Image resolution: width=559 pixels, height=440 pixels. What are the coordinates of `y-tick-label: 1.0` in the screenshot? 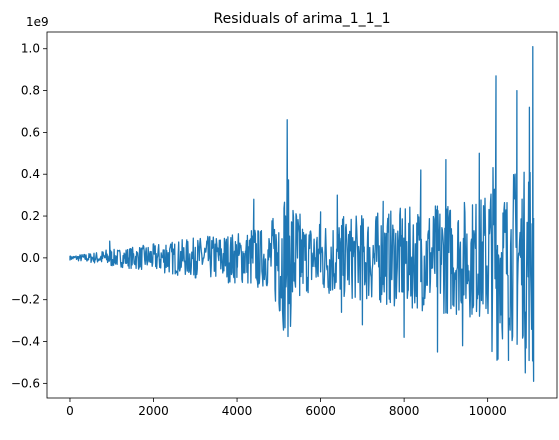 It's located at (30, 49).